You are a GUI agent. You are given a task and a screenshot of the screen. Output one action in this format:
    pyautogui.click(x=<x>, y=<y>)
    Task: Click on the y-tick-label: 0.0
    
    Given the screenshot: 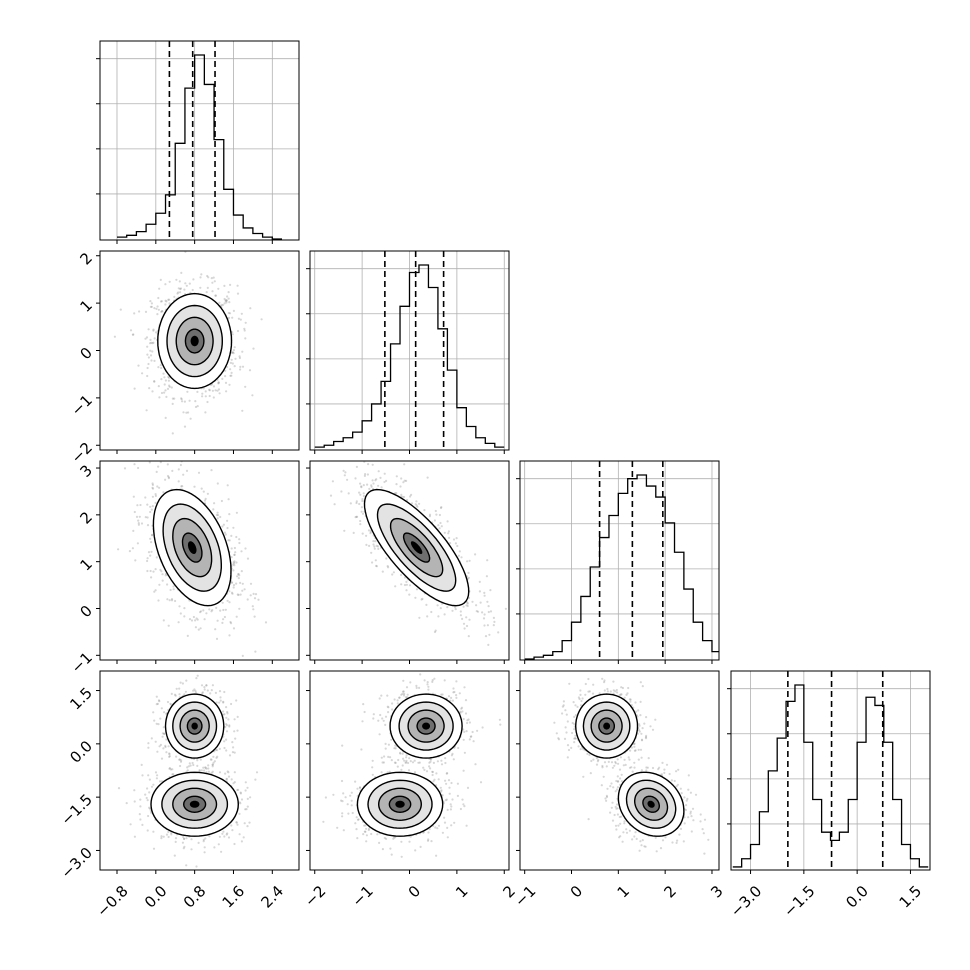 What is the action you would take?
    pyautogui.click(x=81, y=752)
    